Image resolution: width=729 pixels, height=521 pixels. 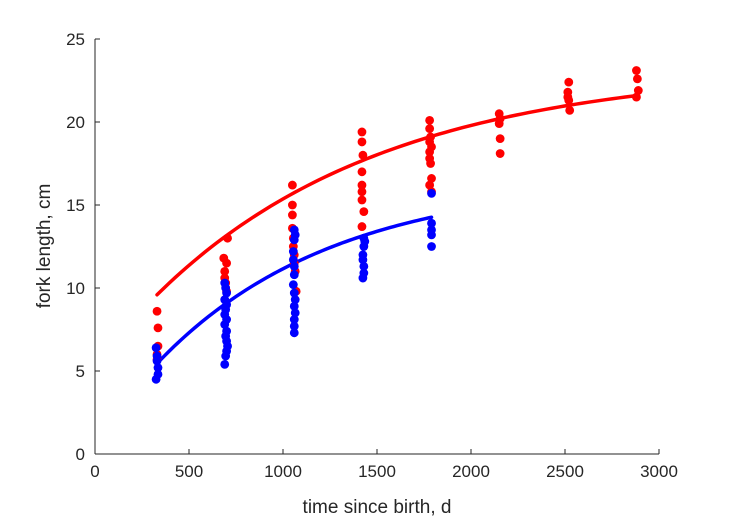 What do you see at coordinates (75, 122) in the screenshot?
I see `y-tick-label: 20` at bounding box center [75, 122].